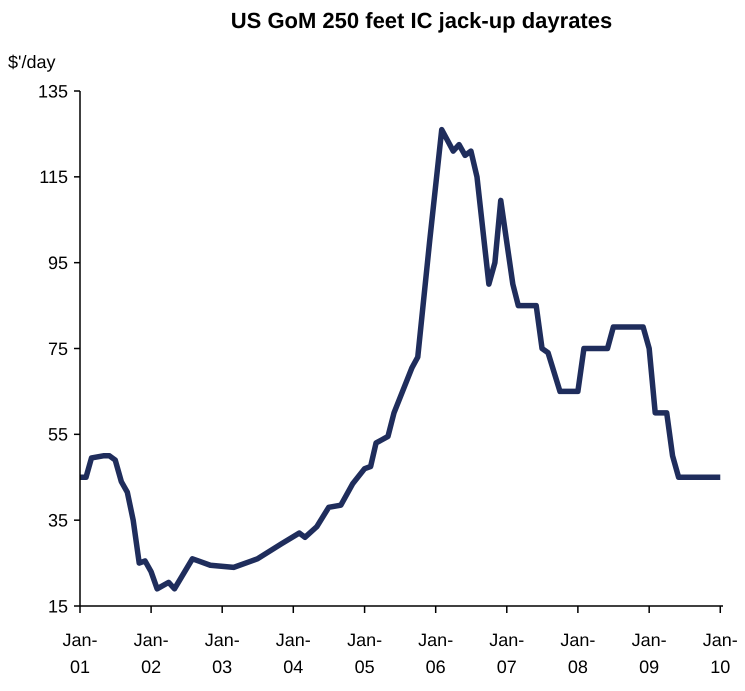 Image resolution: width=745 pixels, height=691 pixels. What do you see at coordinates (222, 653) in the screenshot?
I see `x-tick-label: Jan-03` at bounding box center [222, 653].